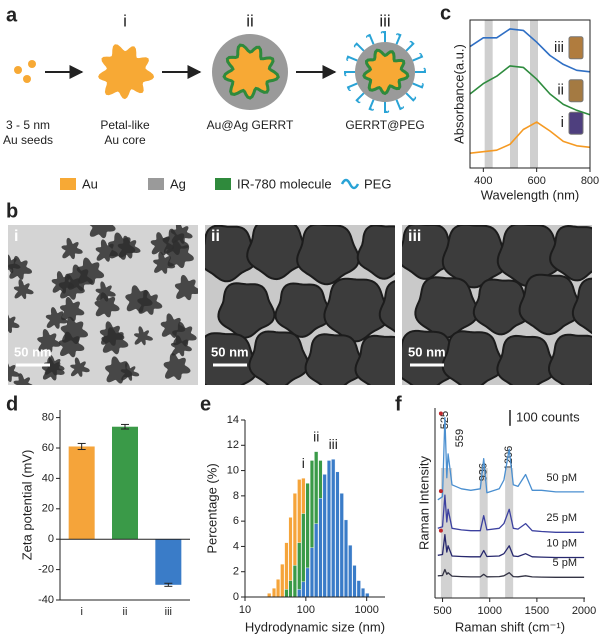  I want to click on x-tick-label: iii, so click(168, 612).